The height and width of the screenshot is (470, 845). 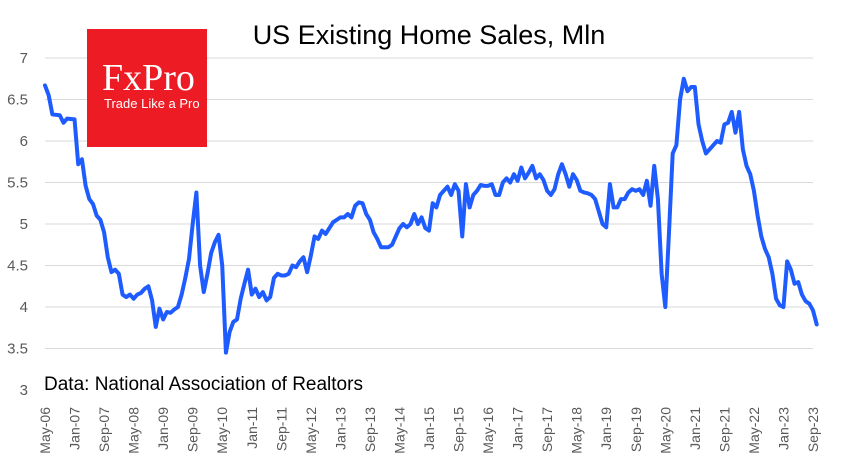 I want to click on logo-name: FxPro, so click(x=148, y=78).